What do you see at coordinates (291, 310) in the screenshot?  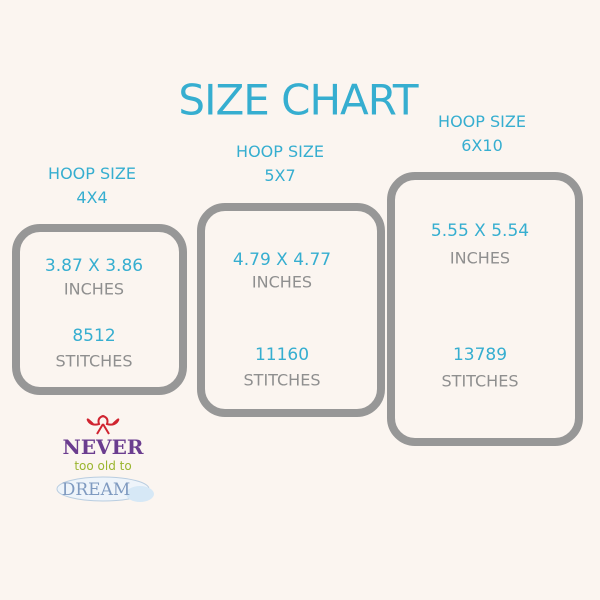 I see `hoop-frame-5x7` at bounding box center [291, 310].